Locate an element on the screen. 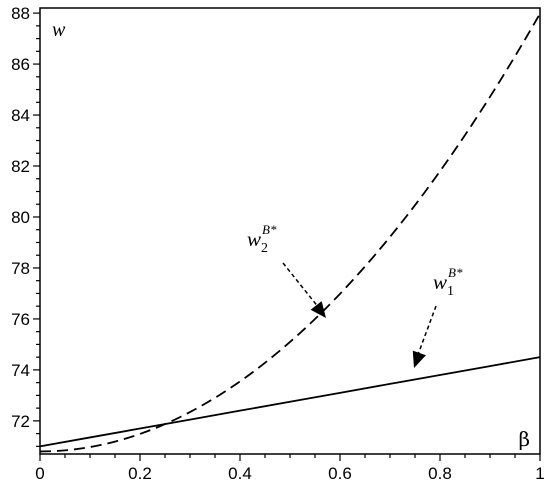 Image resolution: width=550 pixels, height=496 pixels. annotation-label: w1B* is located at coordinates (448, 282).